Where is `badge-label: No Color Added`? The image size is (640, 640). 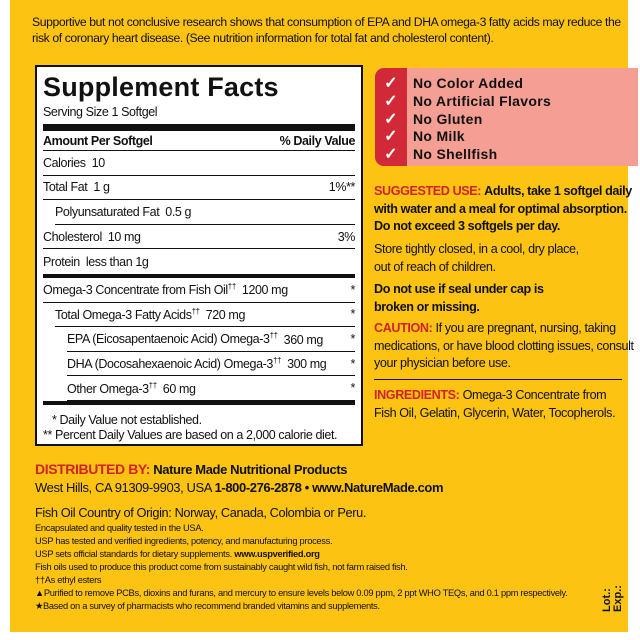
badge-label: No Color Added is located at coordinates (468, 83).